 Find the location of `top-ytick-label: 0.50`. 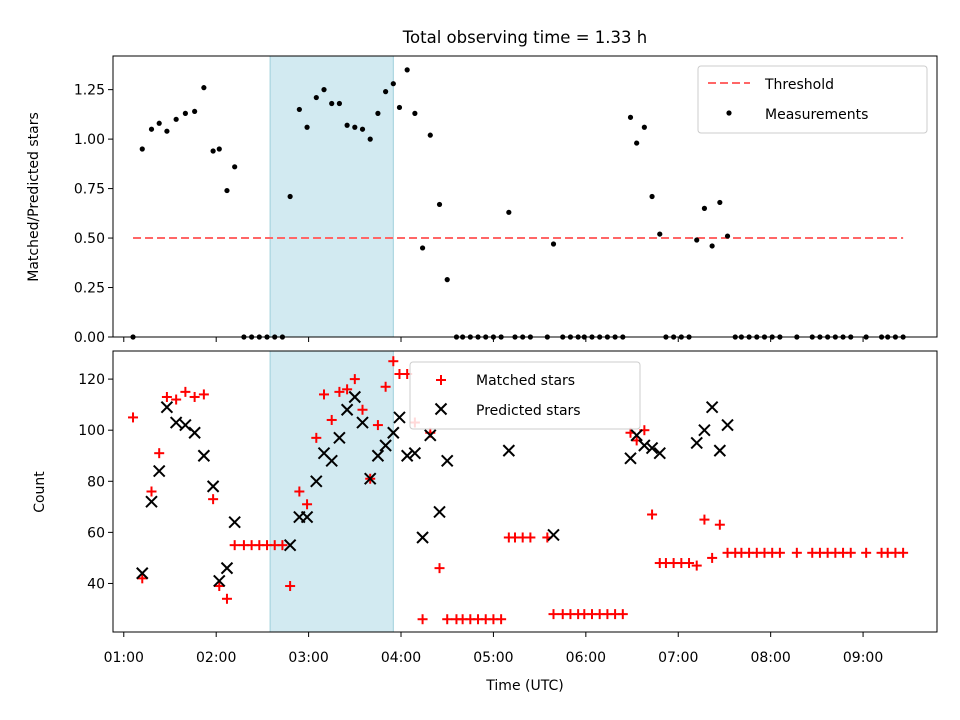

top-ytick-label: 0.50 is located at coordinates (89, 239).